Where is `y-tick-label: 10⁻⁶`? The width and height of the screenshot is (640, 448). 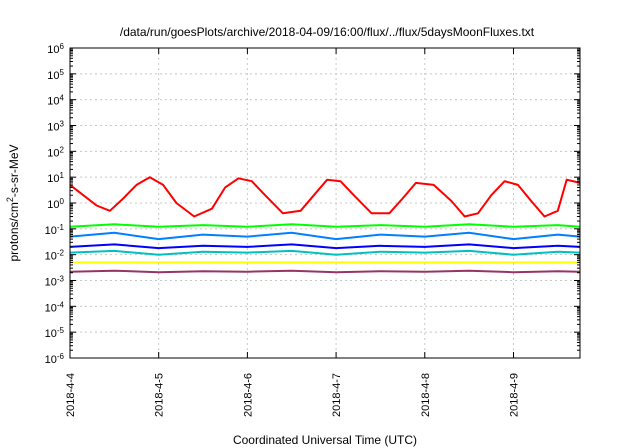
y-tick-label: 10⁻⁶ is located at coordinates (55, 359).